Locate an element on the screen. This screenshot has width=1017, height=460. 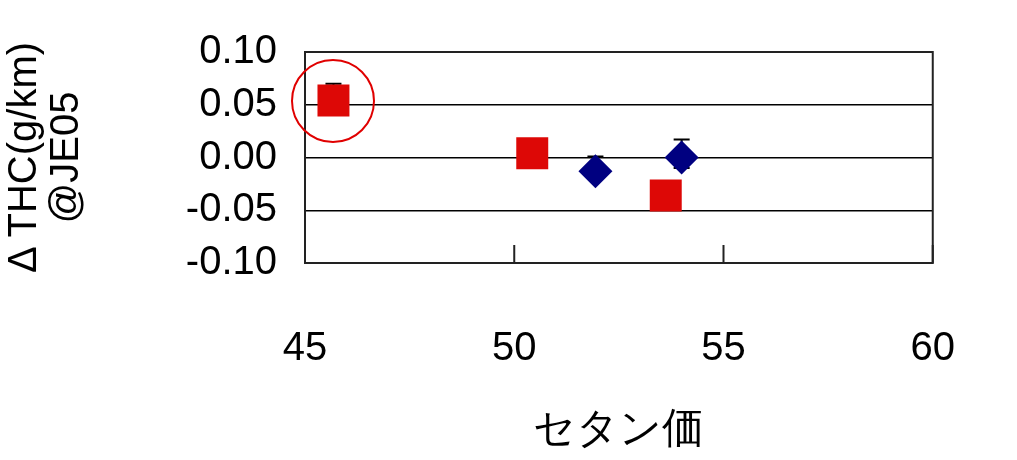
y-axis-title: Δ THC(g/km) @JE05 is located at coordinates (43, 157).